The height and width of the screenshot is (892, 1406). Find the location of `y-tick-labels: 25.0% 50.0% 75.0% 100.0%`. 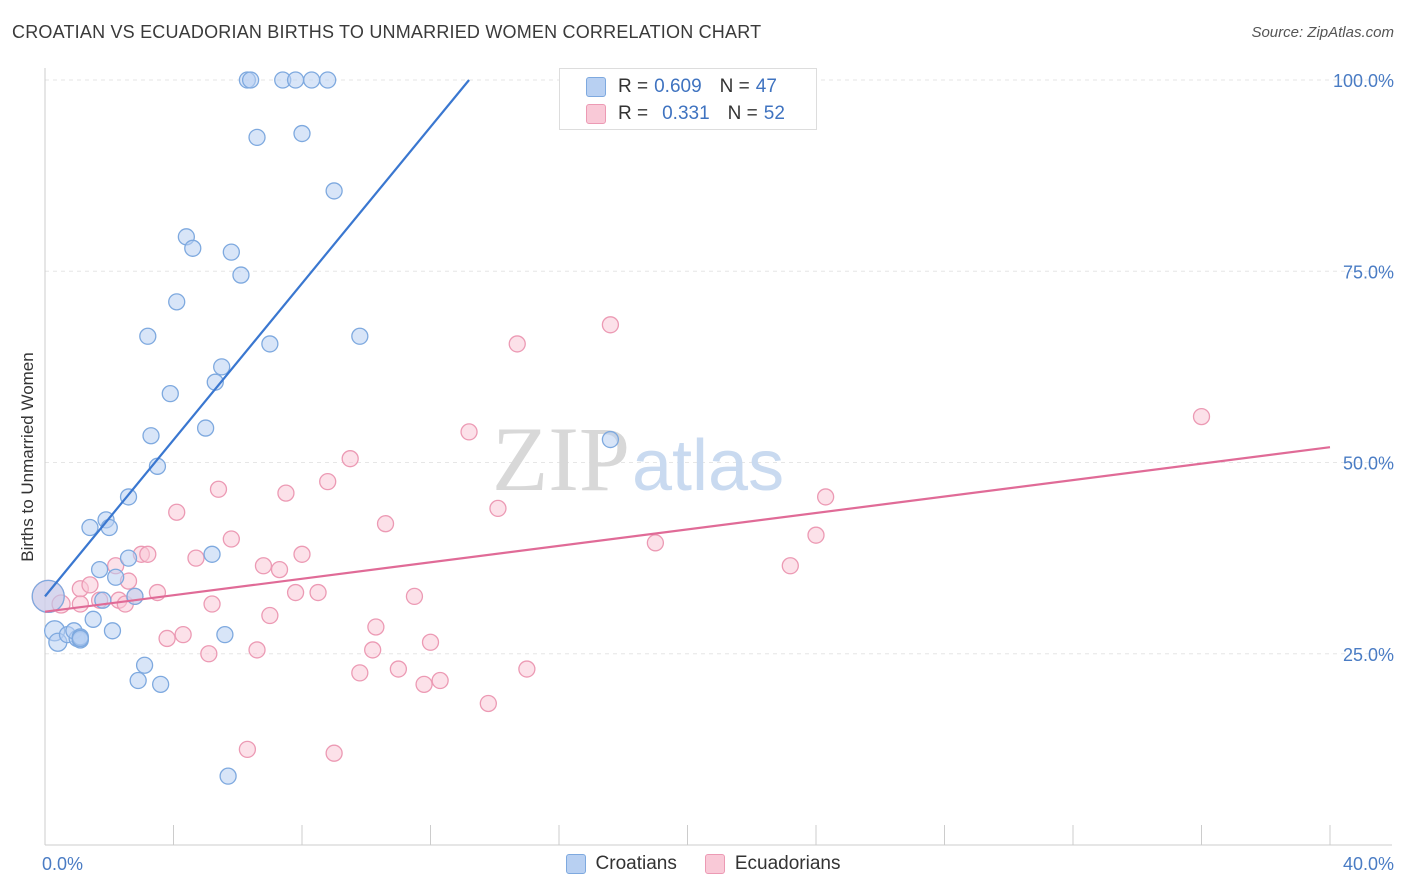

y-tick-labels: 25.0% 50.0% 75.0% 100.0% is located at coordinates (1363, 368).